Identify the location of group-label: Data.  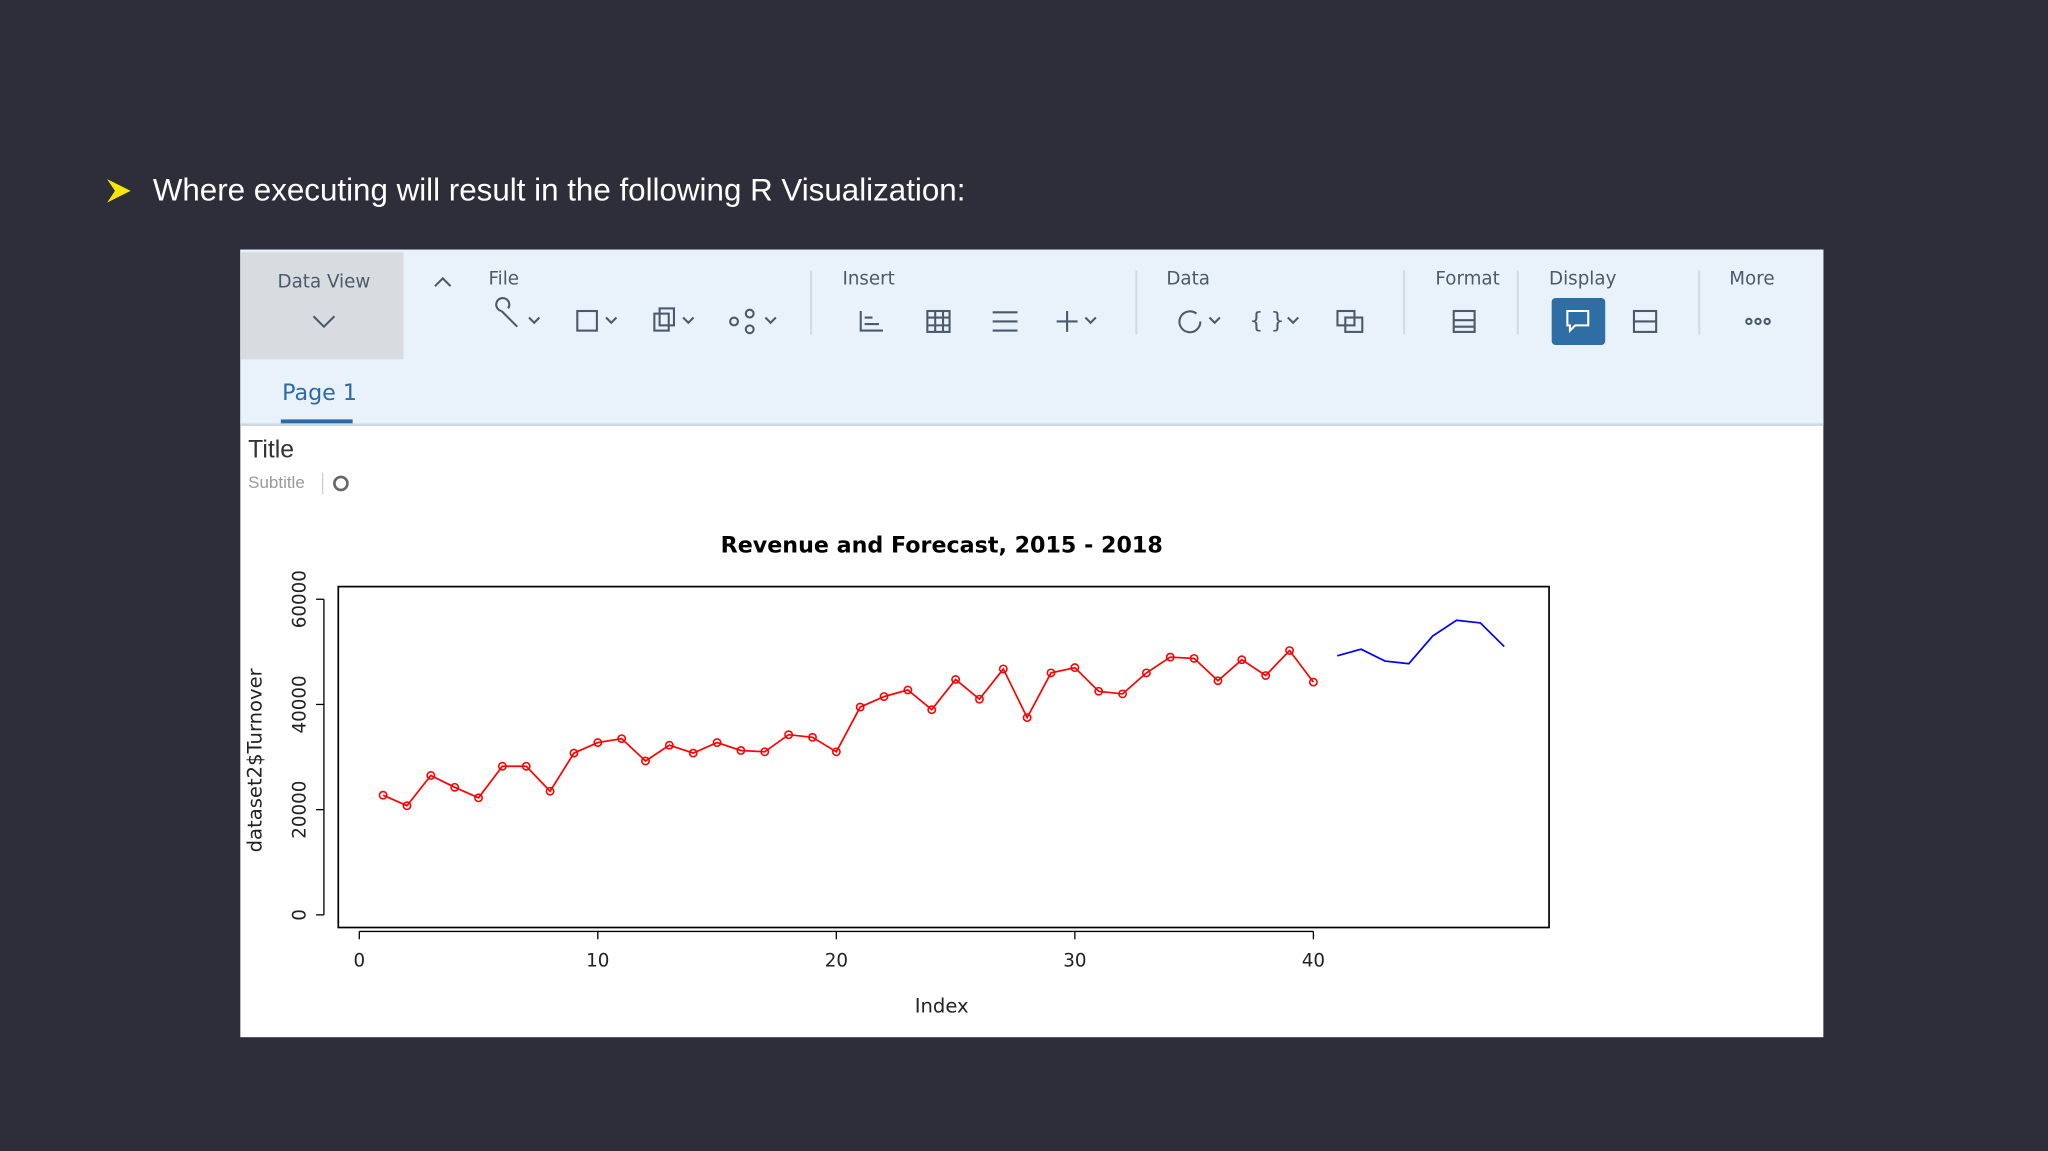
(1188, 279).